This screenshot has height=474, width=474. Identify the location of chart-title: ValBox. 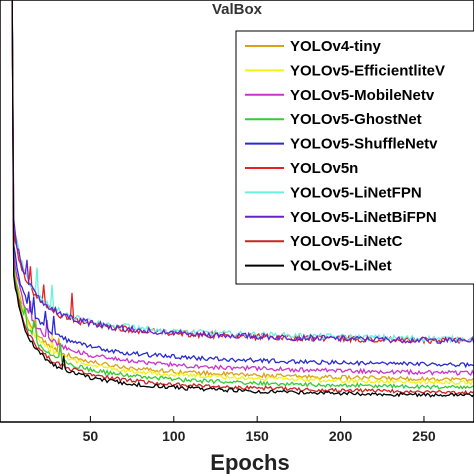
(237, 9).